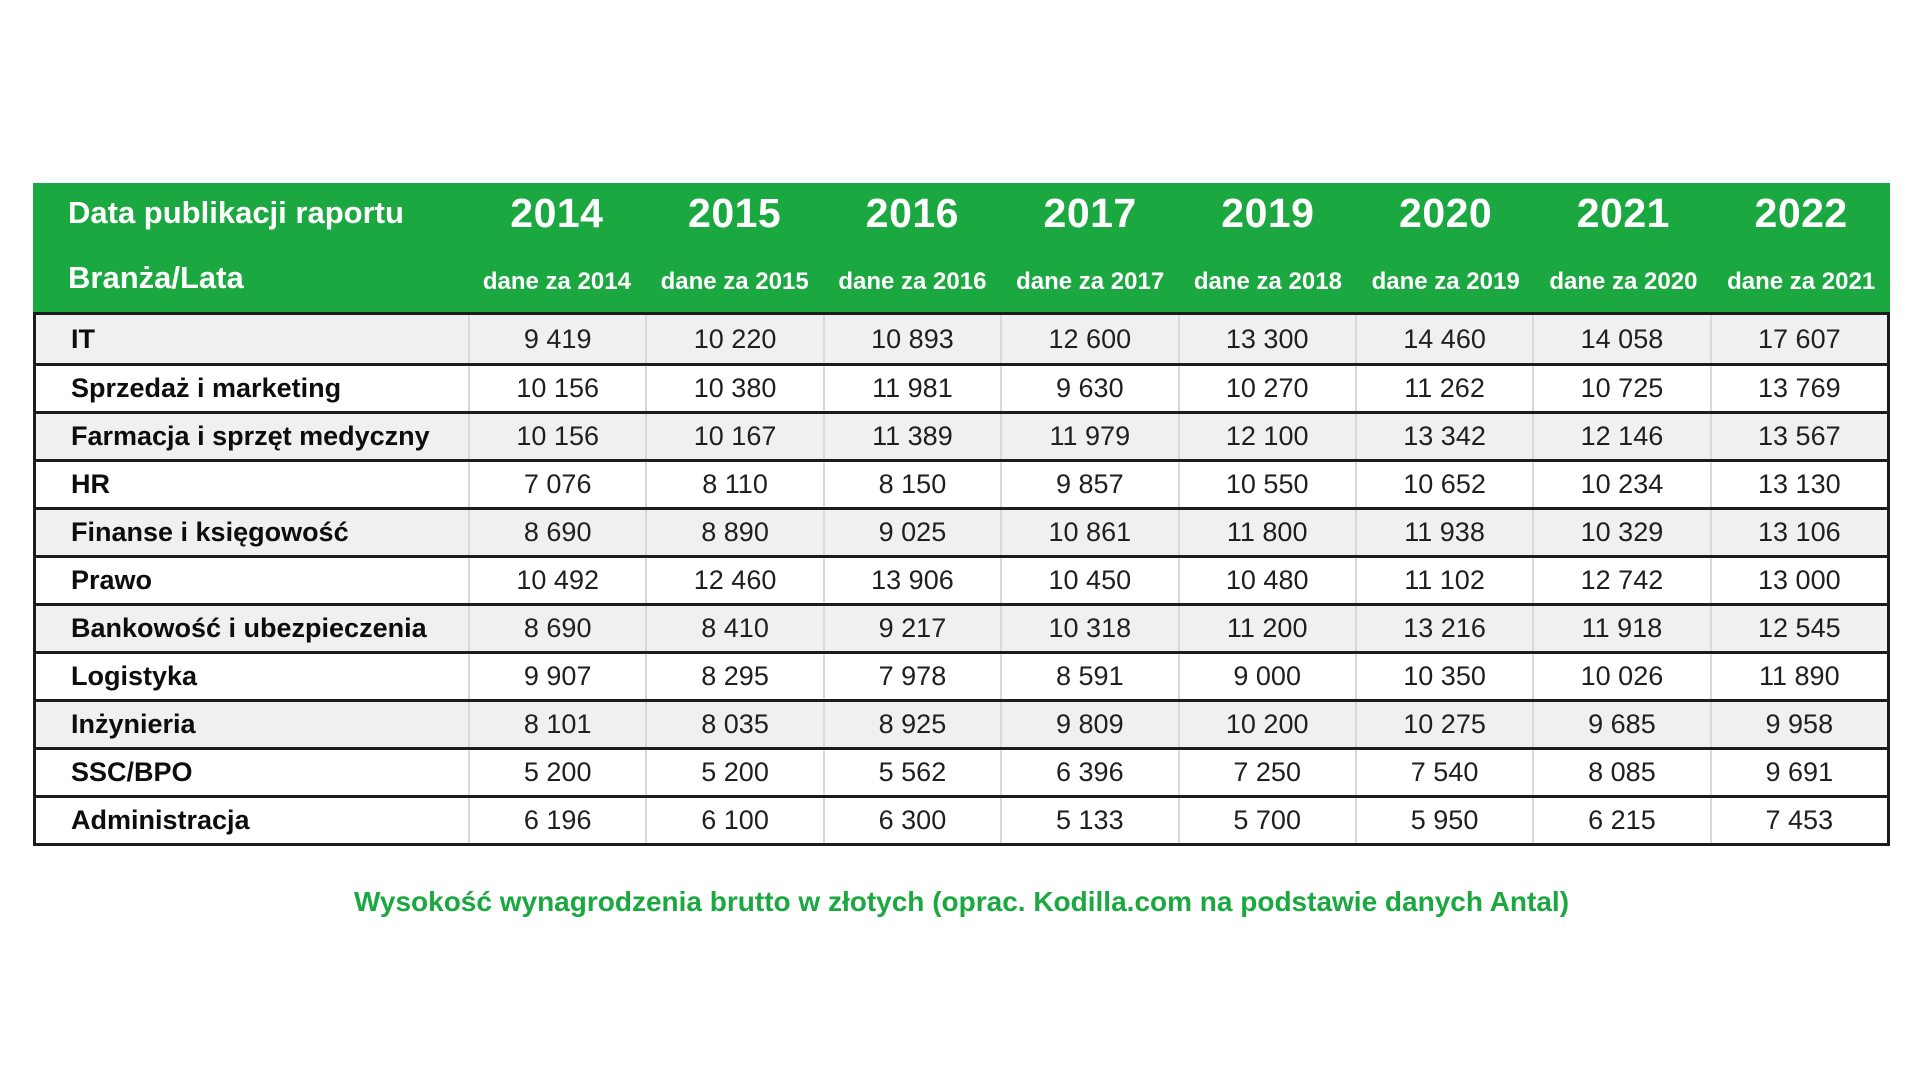 This screenshot has height=1080, width=1920. I want to click on row-label: Logistyka, so click(134, 676).